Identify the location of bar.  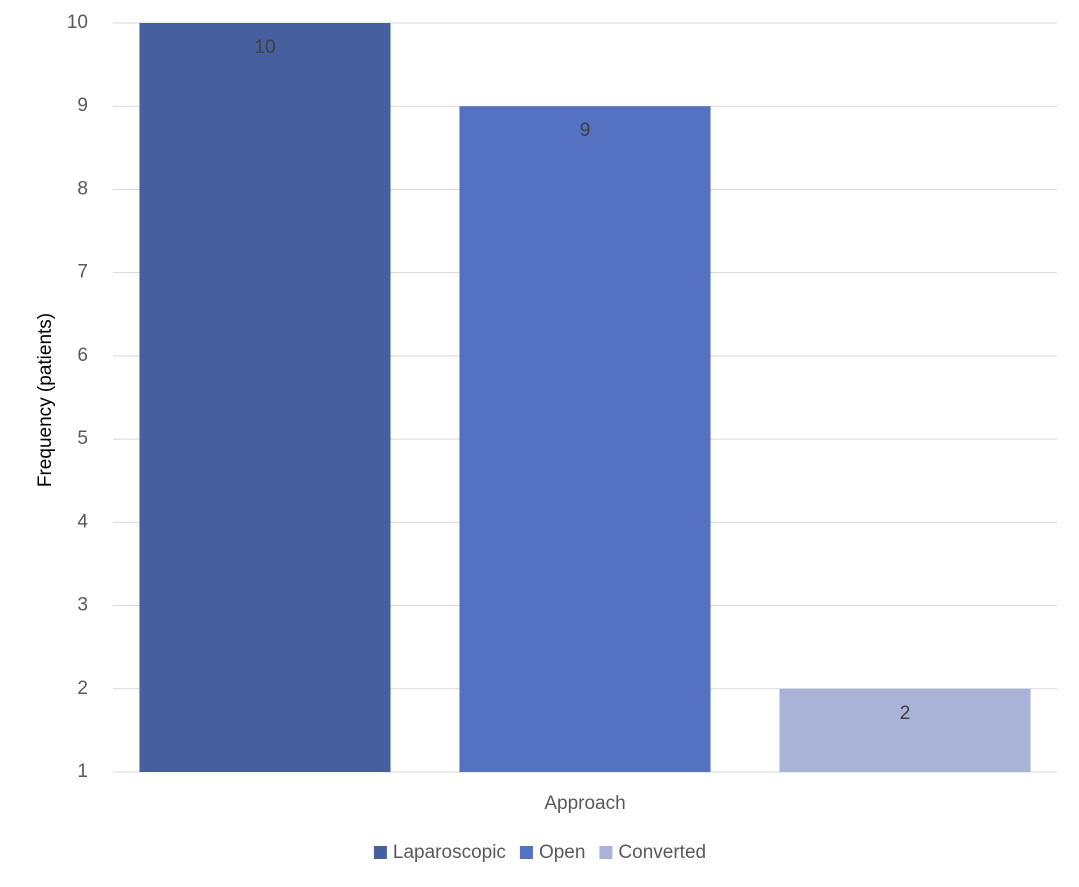
(905, 730).